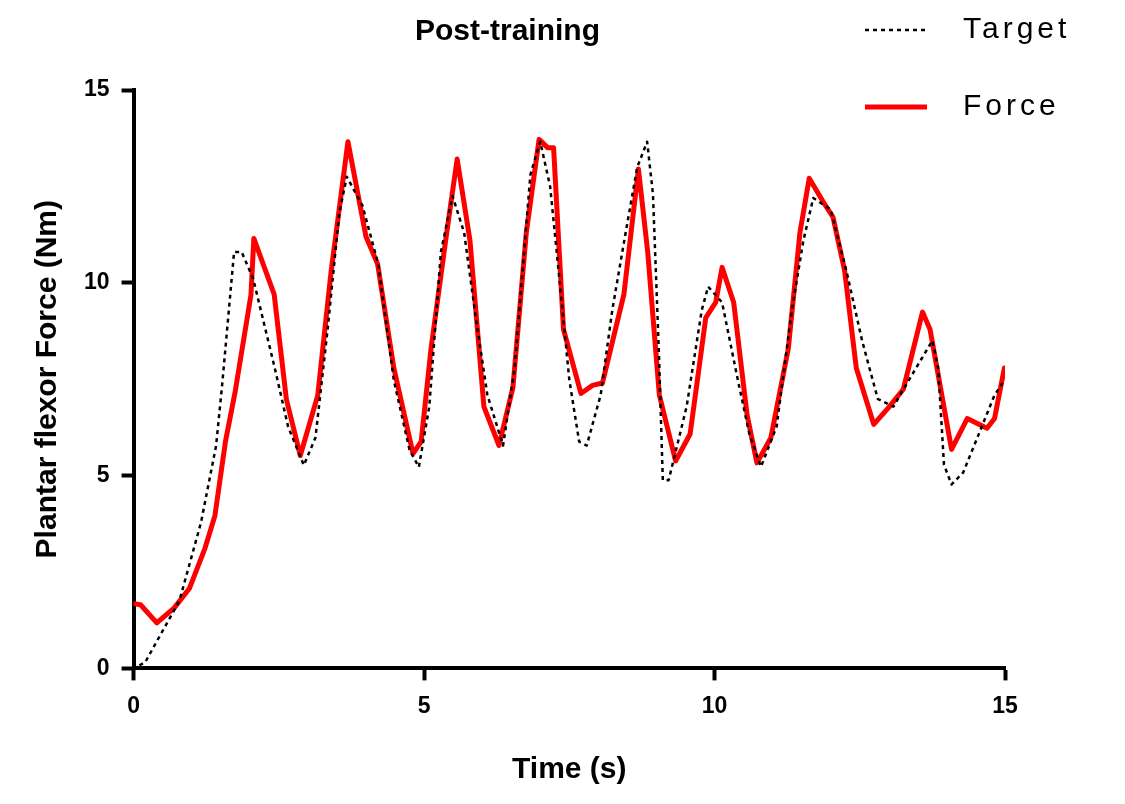 Image resolution: width=1125 pixels, height=804 pixels. What do you see at coordinates (96, 281) in the screenshot?
I see `y-tick-label: 10` at bounding box center [96, 281].